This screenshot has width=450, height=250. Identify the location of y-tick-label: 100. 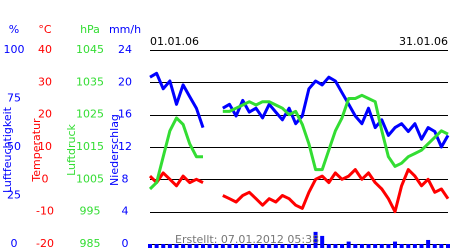
(14, 49).